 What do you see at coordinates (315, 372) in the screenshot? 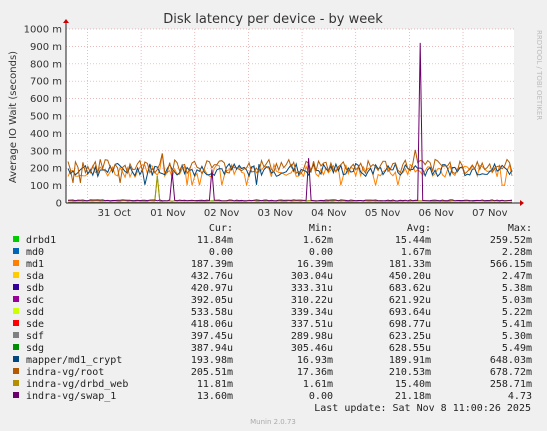
I see `legend-value: 17.36m` at bounding box center [315, 372].